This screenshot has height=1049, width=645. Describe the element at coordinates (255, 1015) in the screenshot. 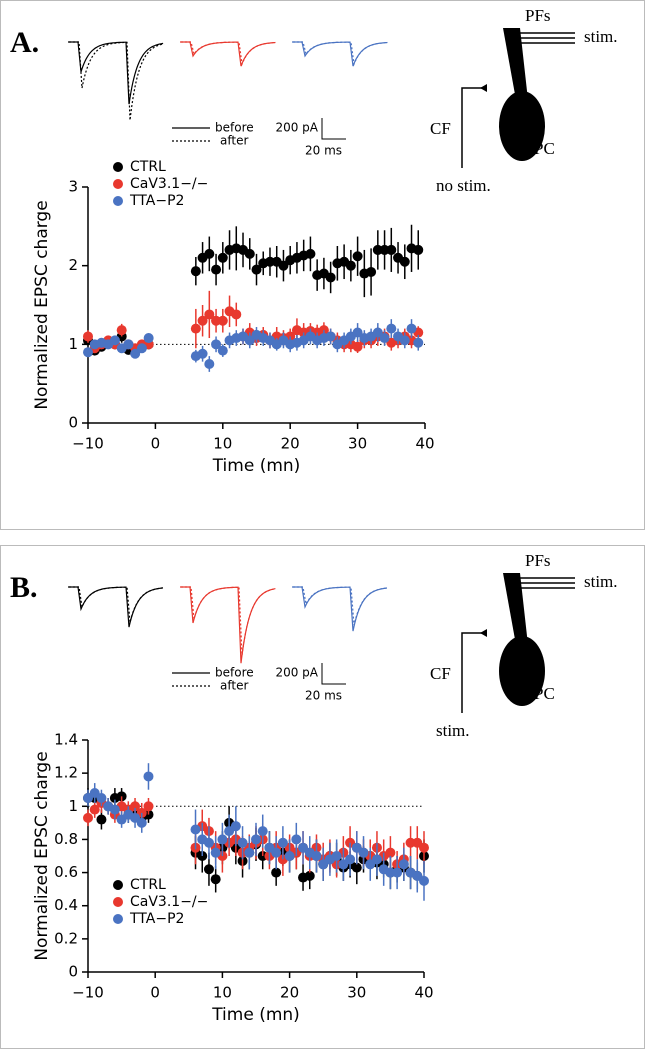

I see `x-axis-label: Time (mn)` at that location.